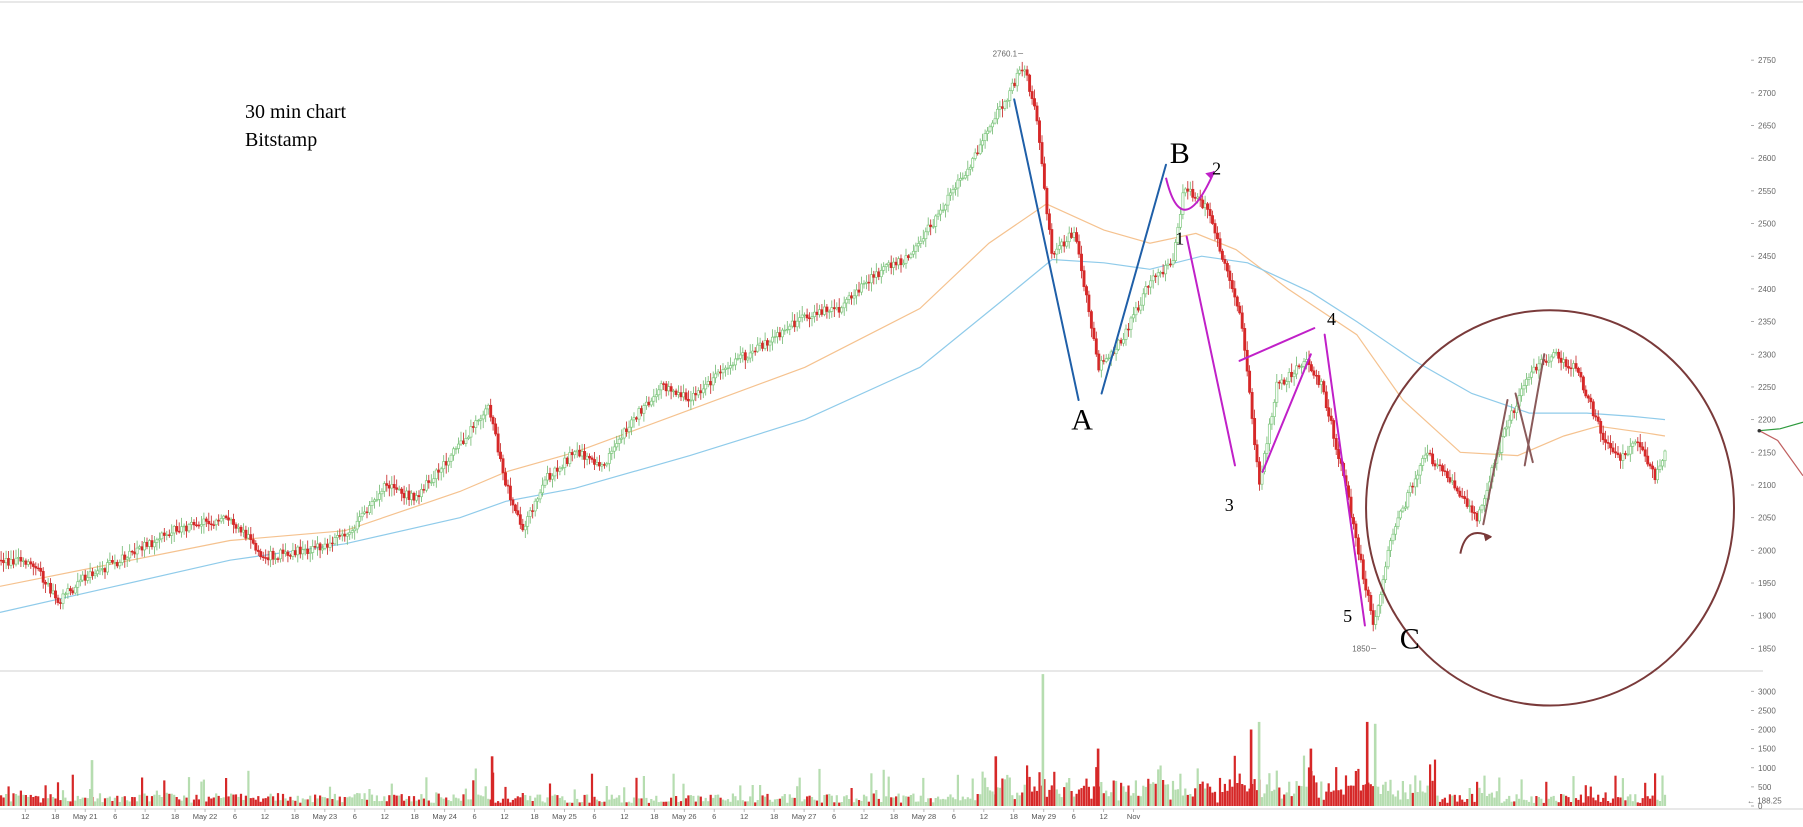  What do you see at coordinates (1764, 800) in the screenshot?
I see `volume-current-label: ← 188.25` at bounding box center [1764, 800].